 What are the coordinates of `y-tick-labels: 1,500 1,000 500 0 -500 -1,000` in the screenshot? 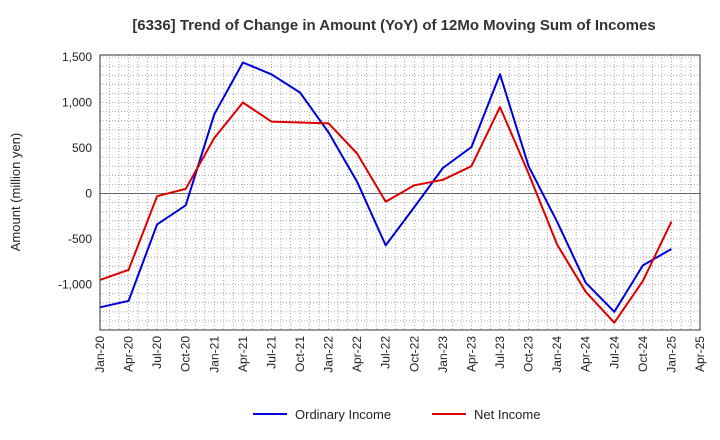 It's located at (75, 171).